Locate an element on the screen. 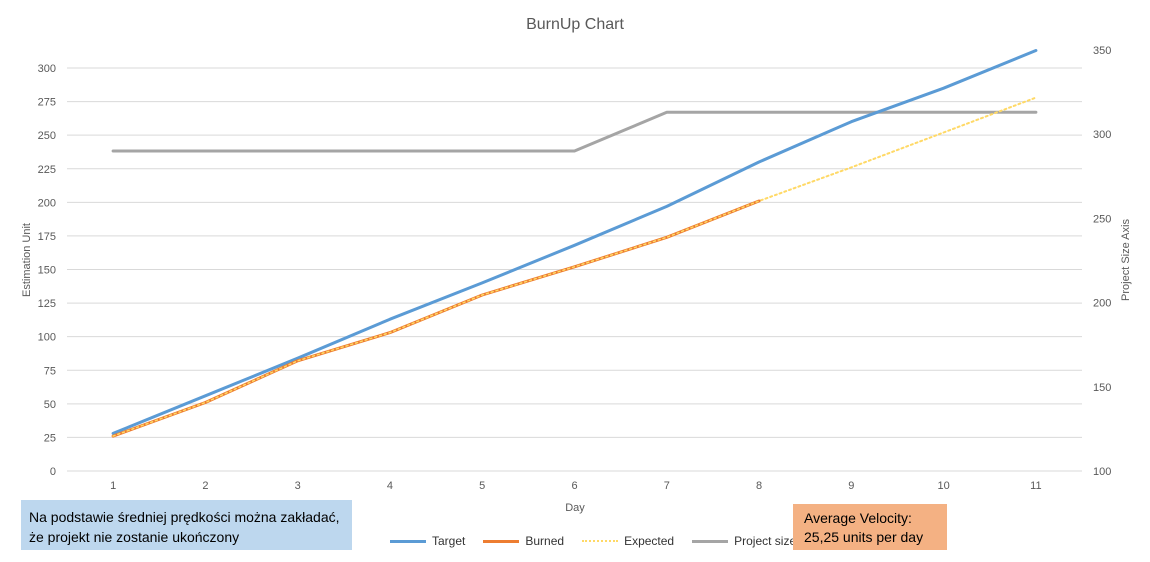  y2-tick-label: 350 is located at coordinates (1102, 51).